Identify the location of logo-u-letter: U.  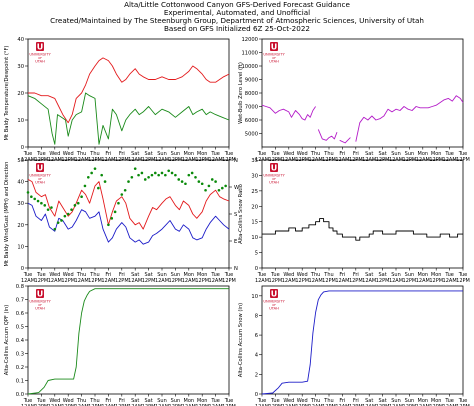
(274, 47).